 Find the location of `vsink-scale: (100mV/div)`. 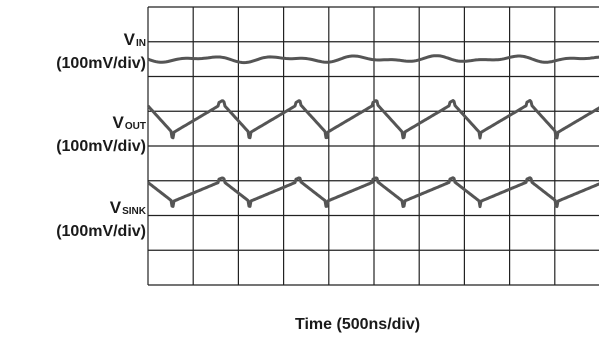

vsink-scale: (100mV/div) is located at coordinates (101, 231).